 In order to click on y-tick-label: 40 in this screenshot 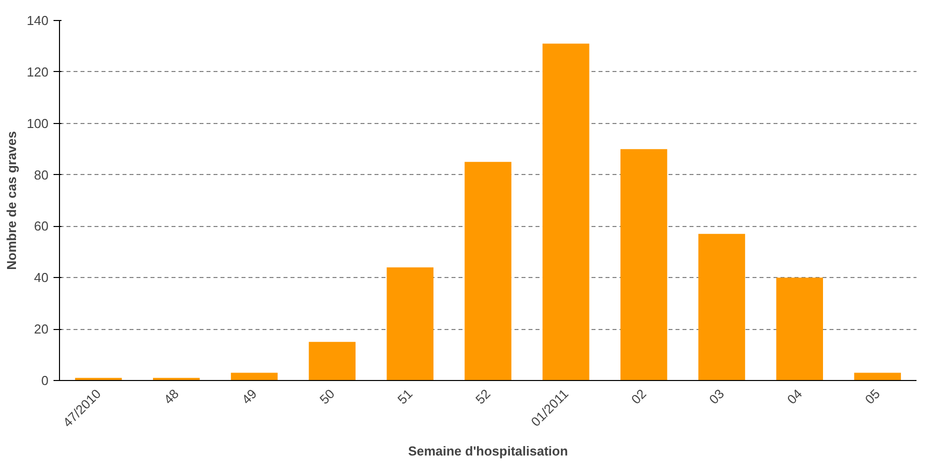, I will do `click(41, 278)`.